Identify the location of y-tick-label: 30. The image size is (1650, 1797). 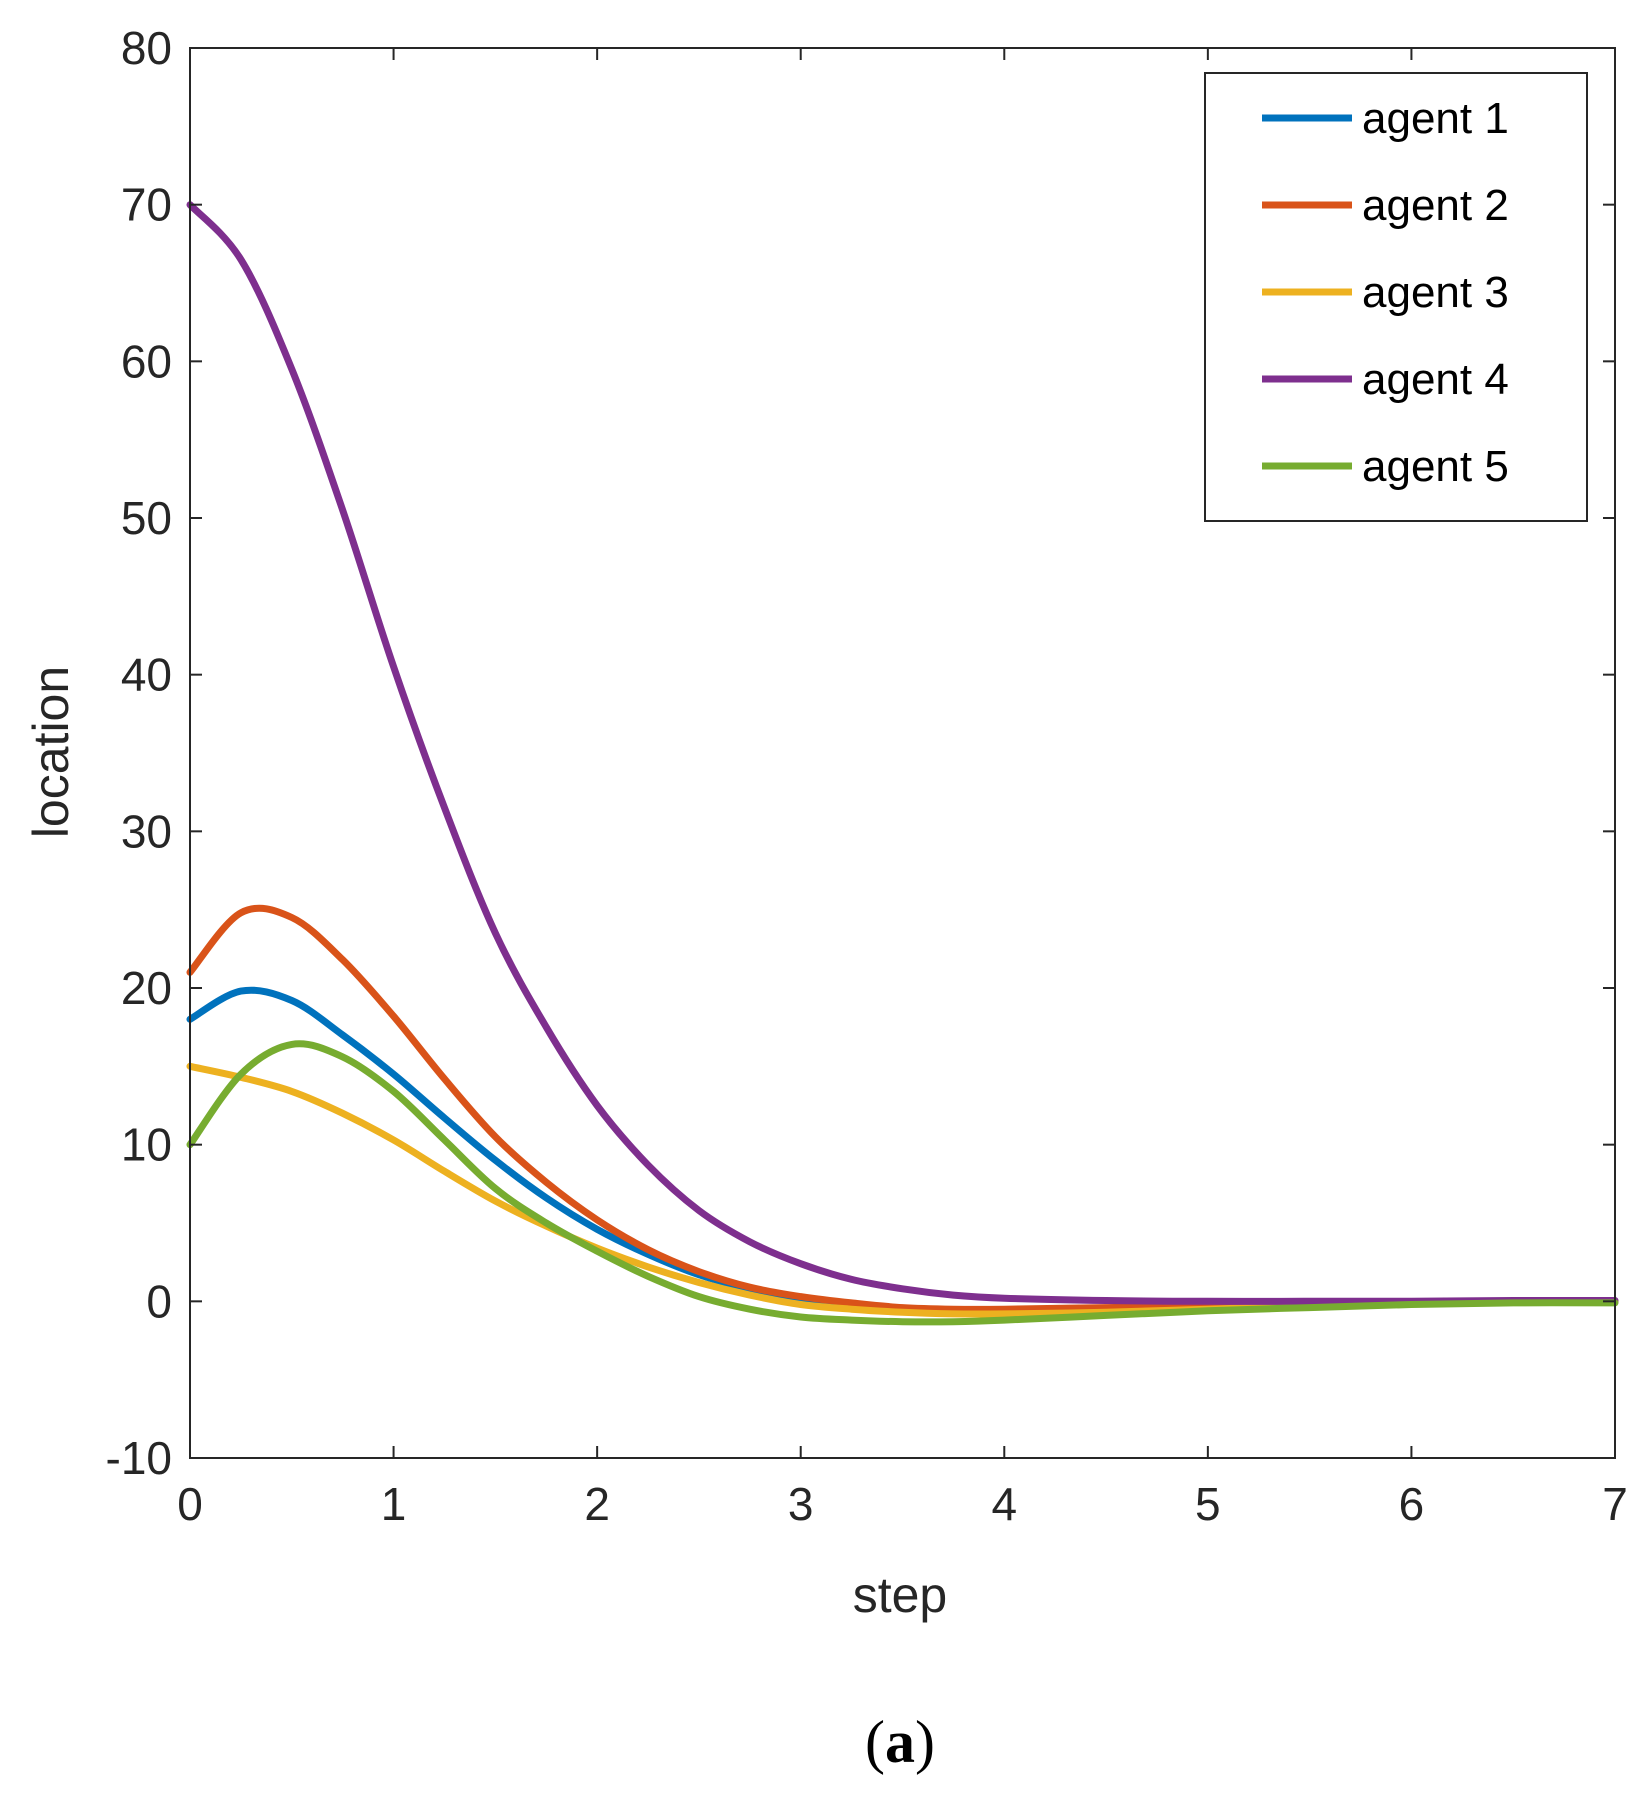
(146, 831).